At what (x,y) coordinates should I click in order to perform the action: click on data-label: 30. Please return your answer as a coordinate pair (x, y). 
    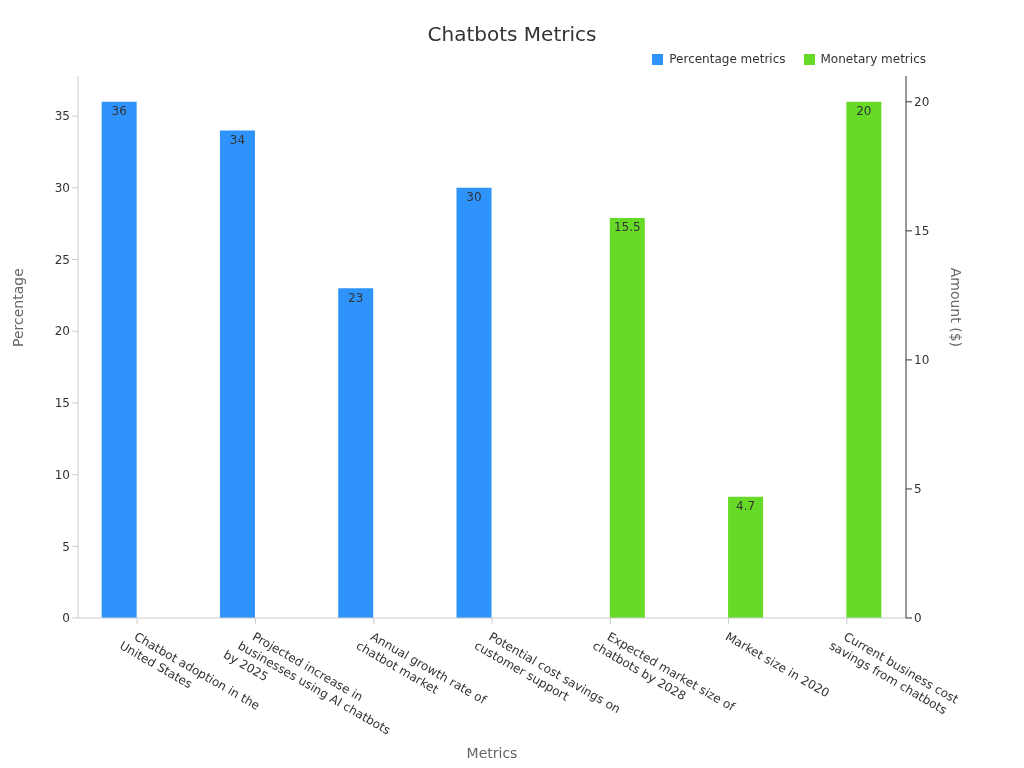
    Looking at the image, I should click on (474, 197).